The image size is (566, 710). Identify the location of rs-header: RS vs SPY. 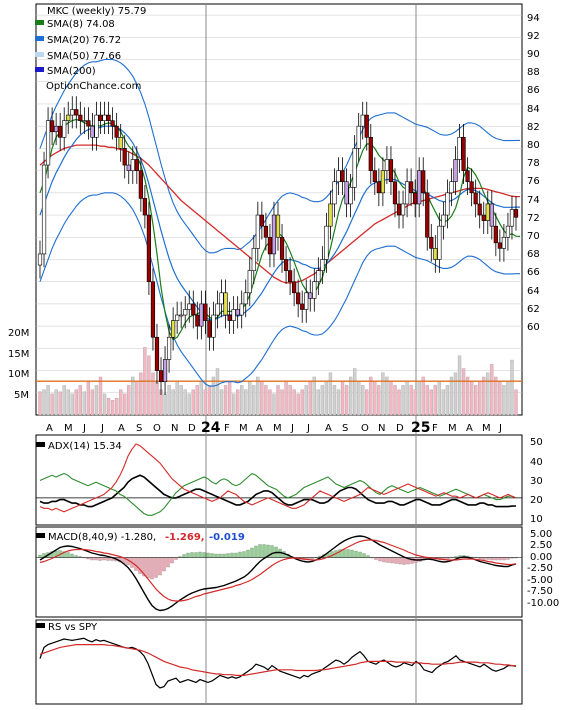
(67, 627).